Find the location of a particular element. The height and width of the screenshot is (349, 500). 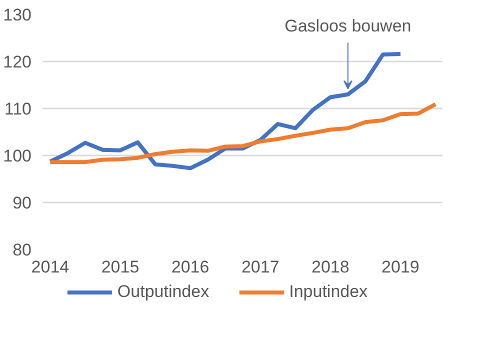

y-tick-label: 80 is located at coordinates (22, 250).